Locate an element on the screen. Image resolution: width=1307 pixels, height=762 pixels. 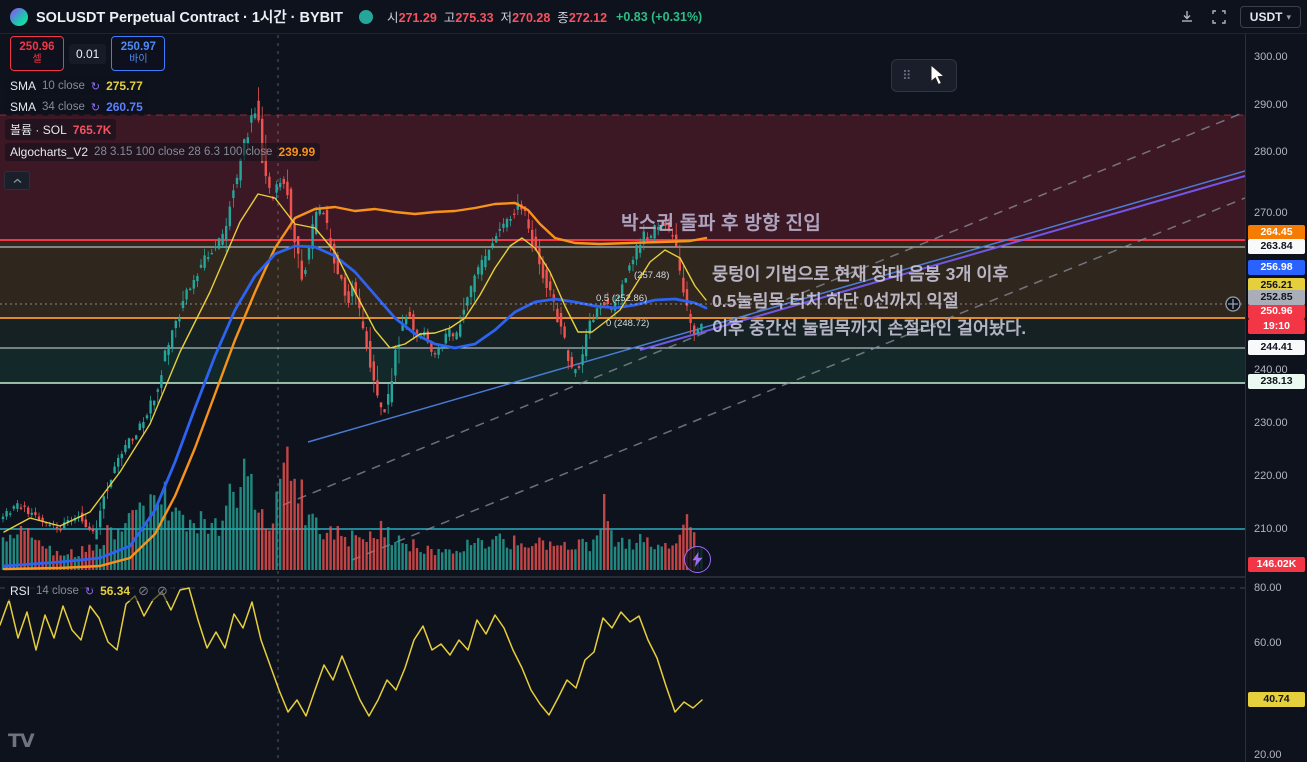
price-tick: 300.00 is located at coordinates (1271, 57).